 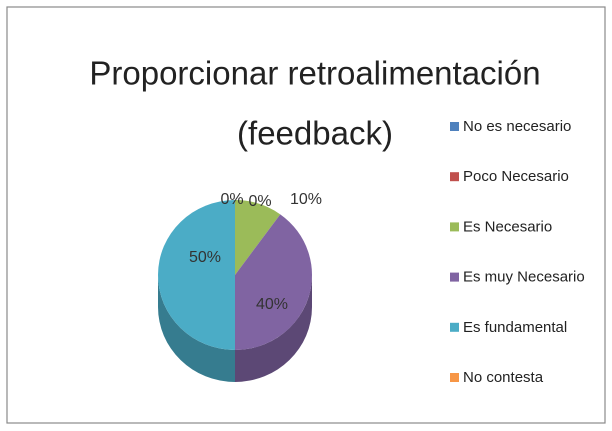 What do you see at coordinates (205, 257) in the screenshot?
I see `data-label: 50%` at bounding box center [205, 257].